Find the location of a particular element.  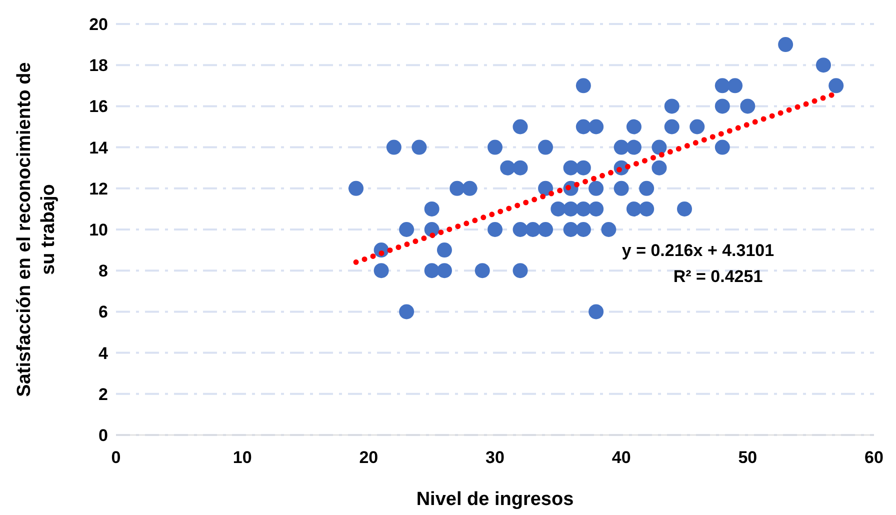

y-tick-label: 6 is located at coordinates (103, 312).